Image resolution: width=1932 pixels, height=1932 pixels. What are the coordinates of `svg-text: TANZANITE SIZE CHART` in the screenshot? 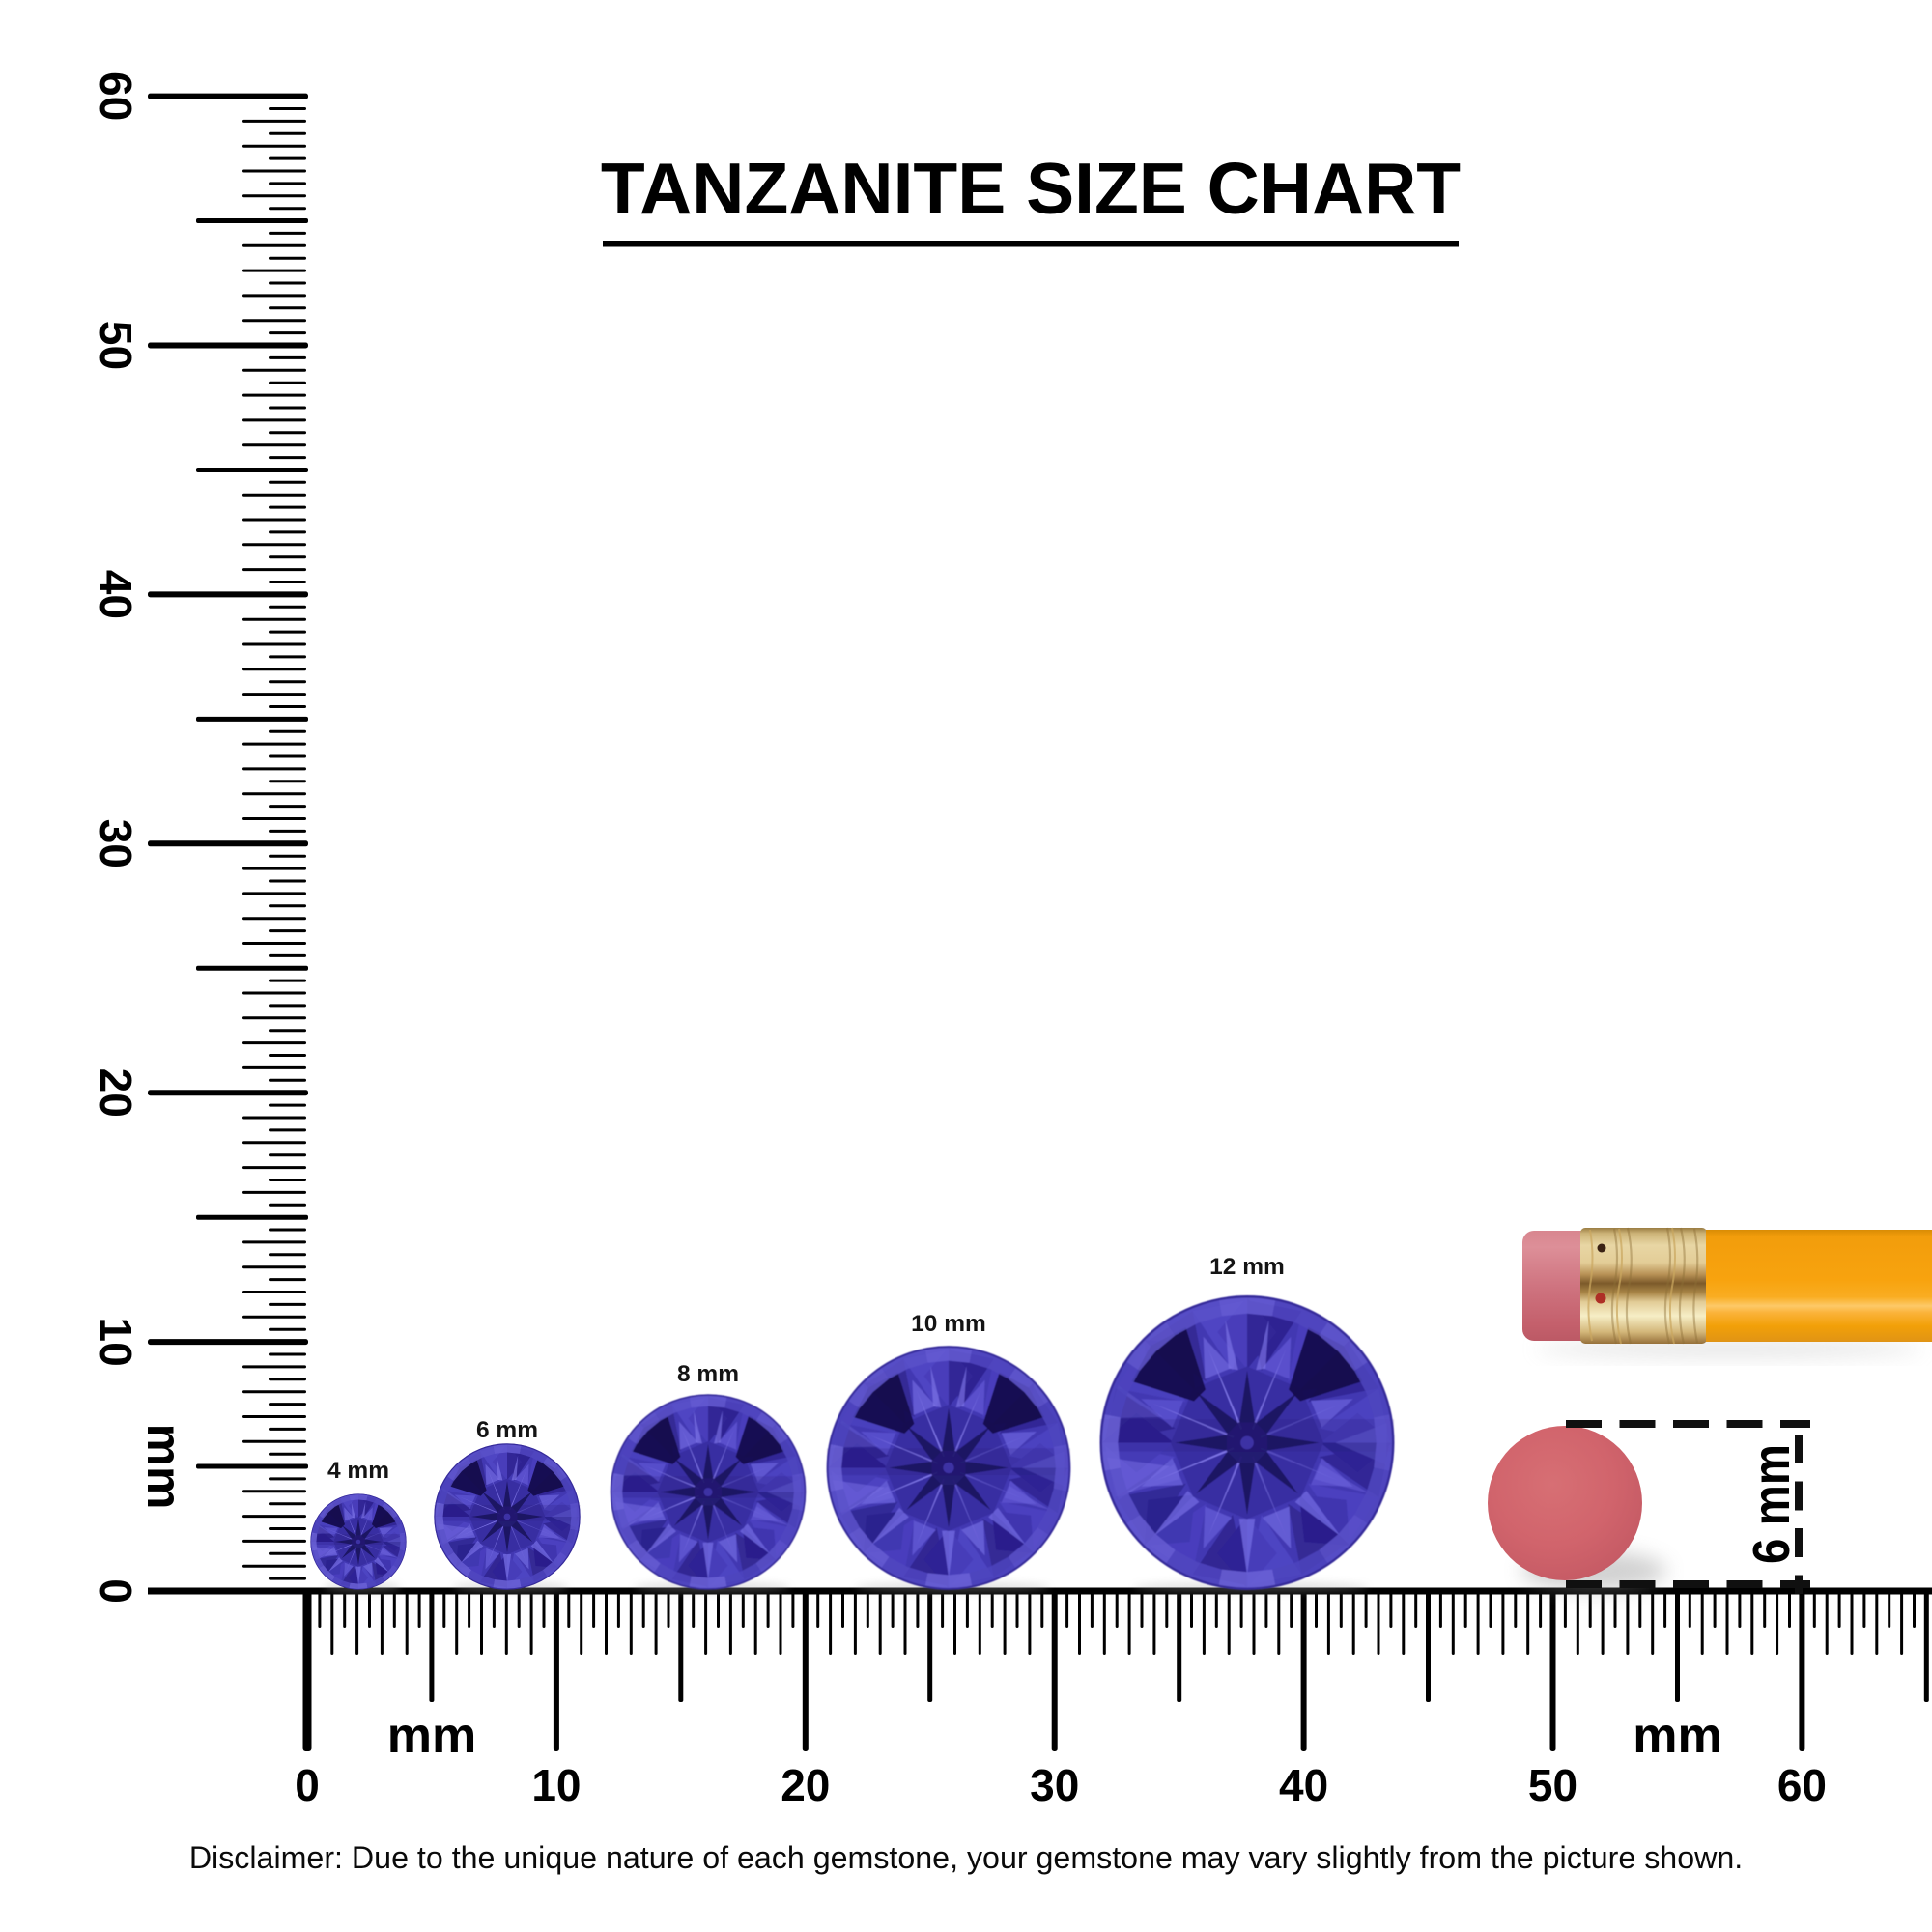 It's located at (1031, 188).